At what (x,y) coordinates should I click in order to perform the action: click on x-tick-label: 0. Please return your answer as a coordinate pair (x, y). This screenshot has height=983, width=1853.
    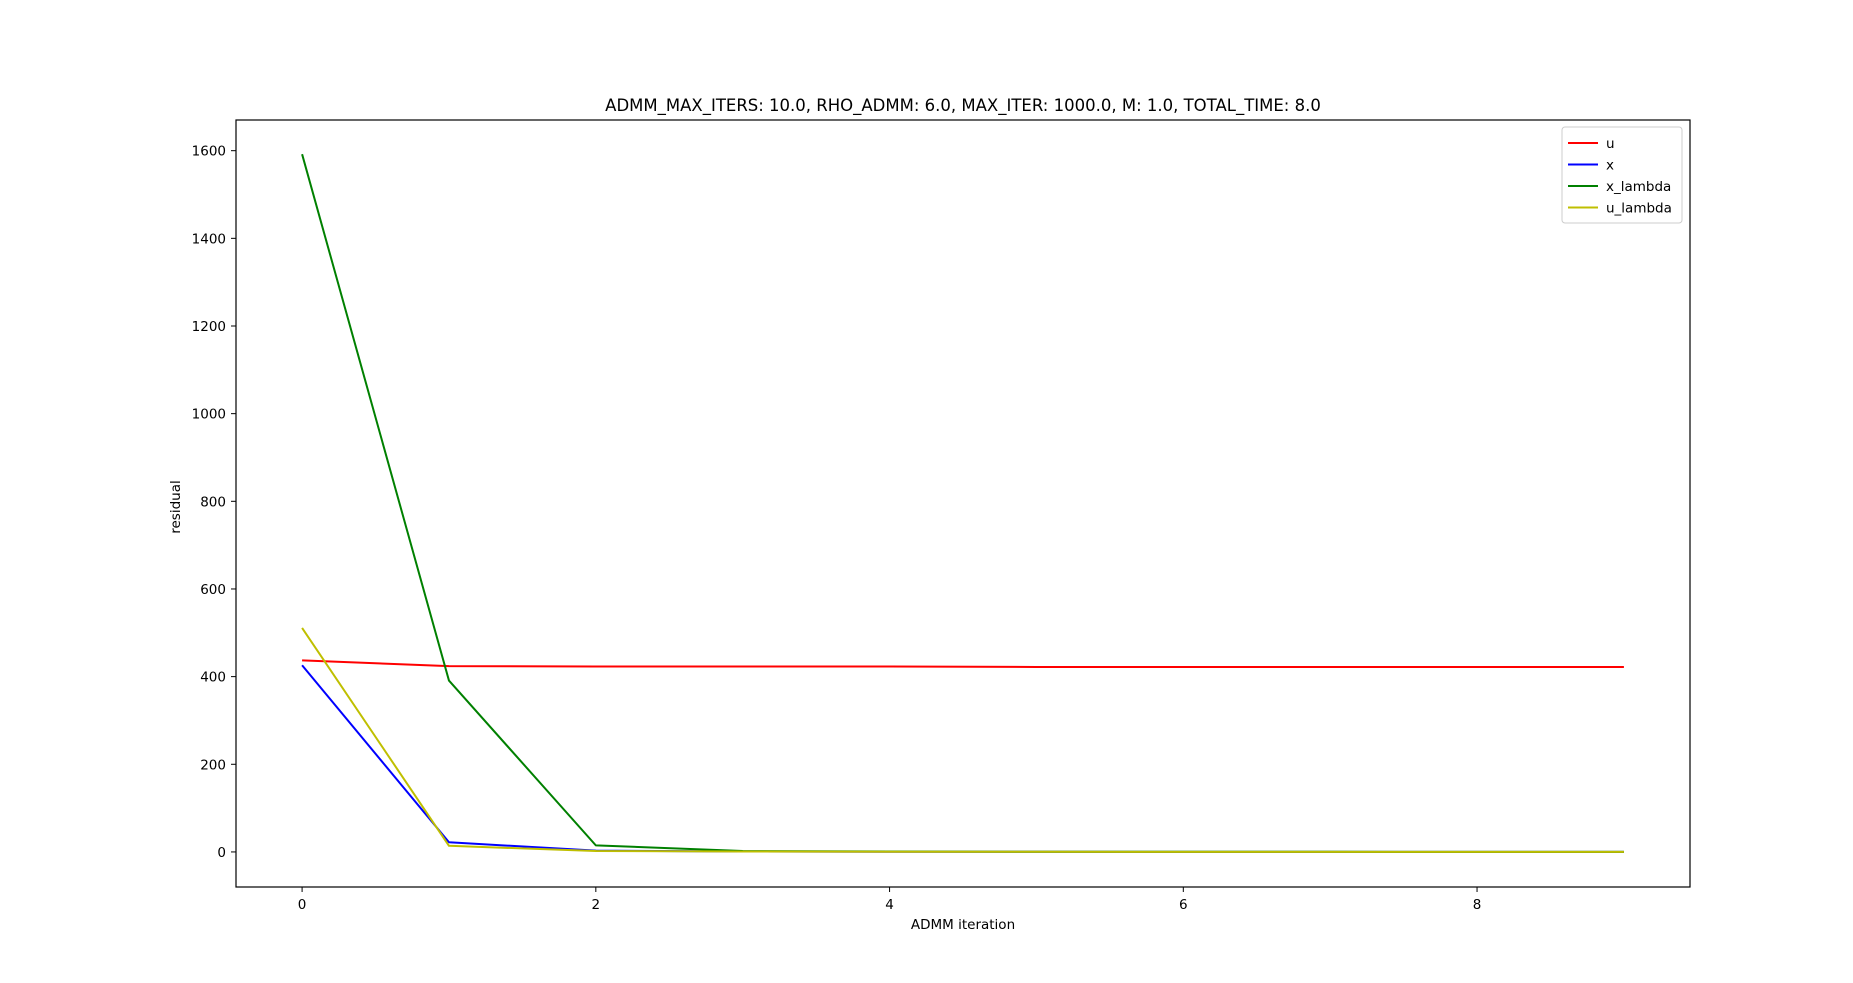
    Looking at the image, I should click on (302, 905).